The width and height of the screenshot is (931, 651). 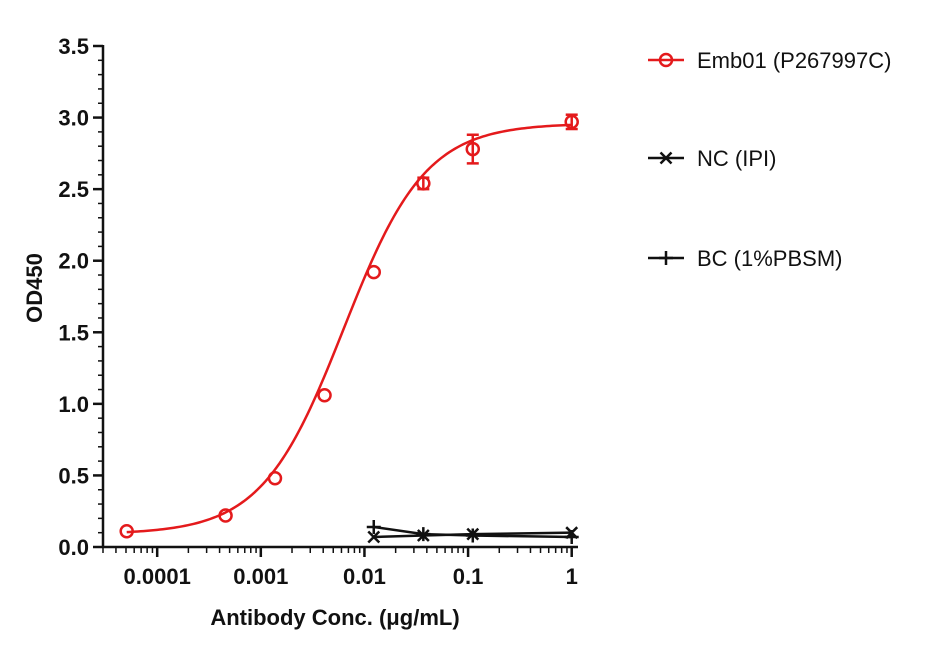 I want to click on x-tick-label: 0.001, so click(x=260, y=576).